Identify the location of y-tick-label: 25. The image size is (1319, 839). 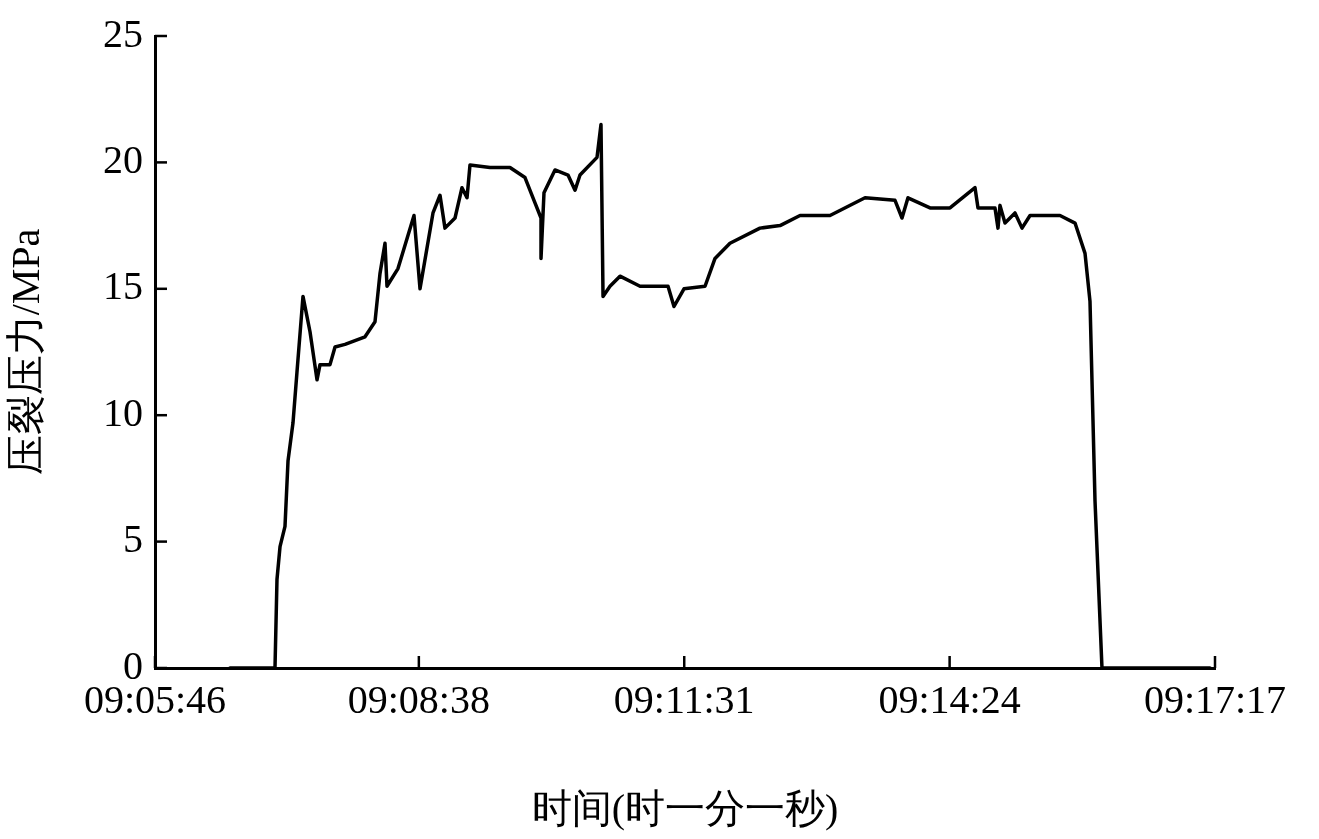
(123, 33).